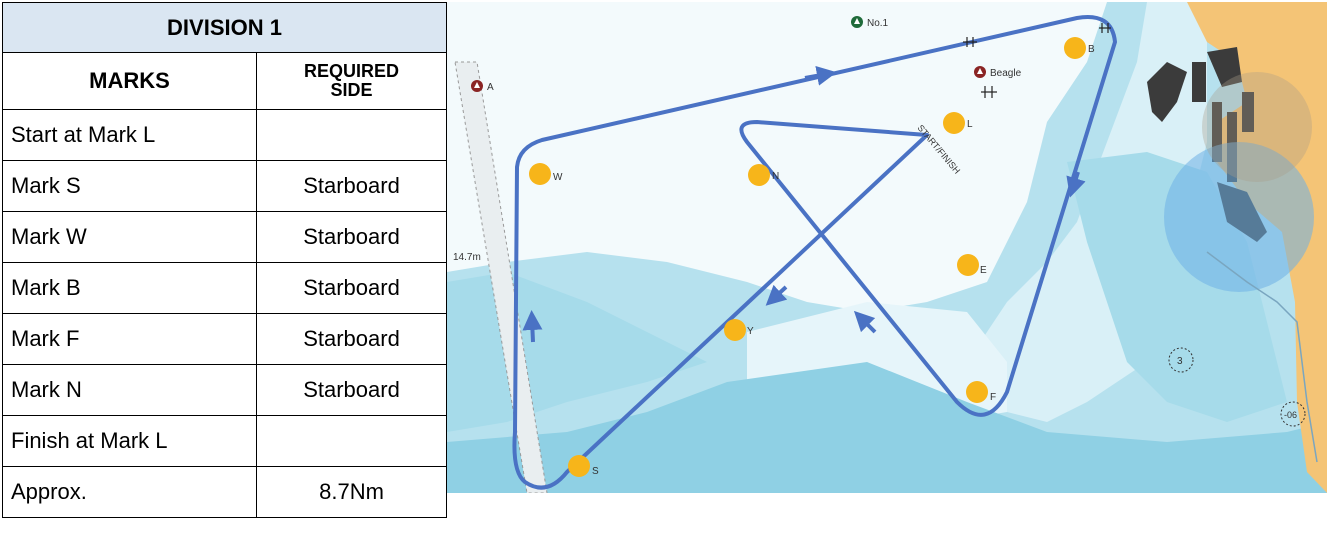  Describe the element at coordinates (759, 175) in the screenshot. I see `mark-n-dot` at that location.